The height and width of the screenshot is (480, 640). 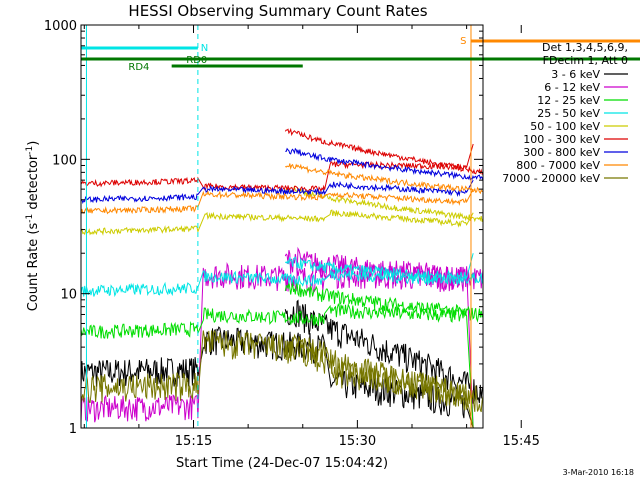 I want to click on y-axis-label: Count Rate (s-1 detector-1), so click(x=33, y=226).